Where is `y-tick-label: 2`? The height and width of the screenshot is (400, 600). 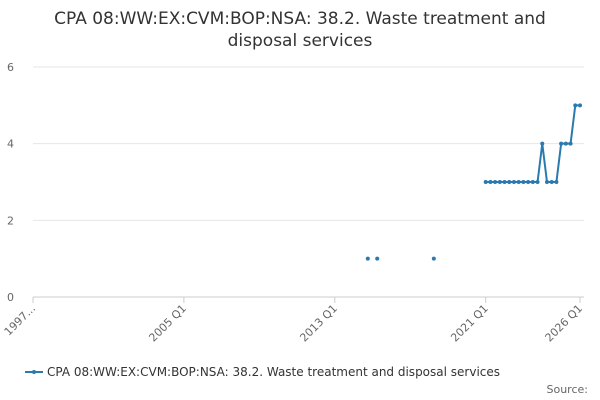
y-tick-label: 2 is located at coordinates (10, 220).